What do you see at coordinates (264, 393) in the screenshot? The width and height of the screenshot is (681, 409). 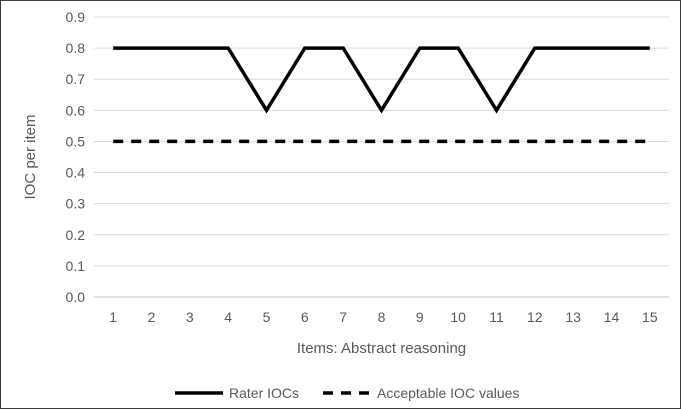 I see `legend-label-rater-iocs: Rater IOCs` at bounding box center [264, 393].